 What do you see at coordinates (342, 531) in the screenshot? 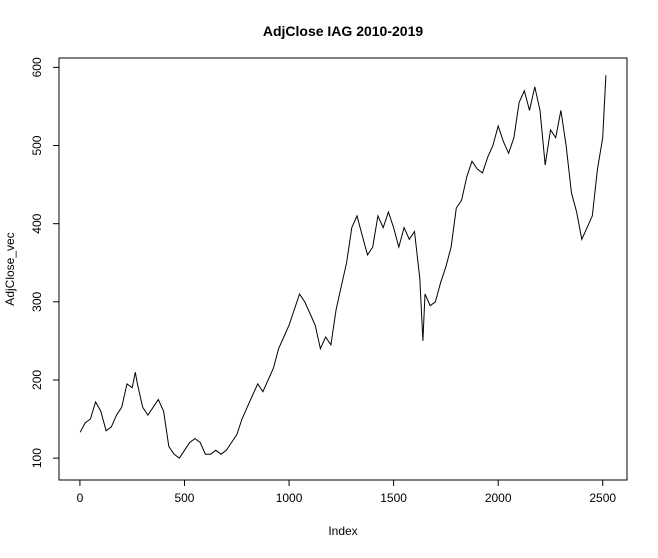
I see `x-axis-label: Index` at bounding box center [342, 531].